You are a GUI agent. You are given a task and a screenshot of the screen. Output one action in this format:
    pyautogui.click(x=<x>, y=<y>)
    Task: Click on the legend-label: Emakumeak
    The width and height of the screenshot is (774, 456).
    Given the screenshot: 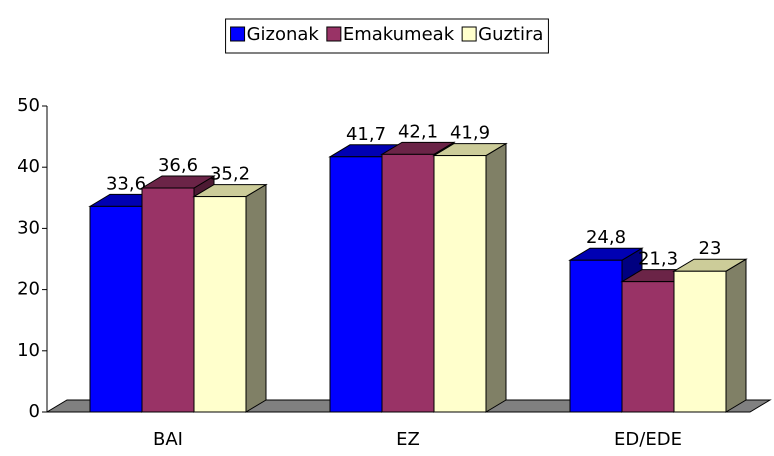 What is the action you would take?
    pyautogui.click(x=399, y=34)
    